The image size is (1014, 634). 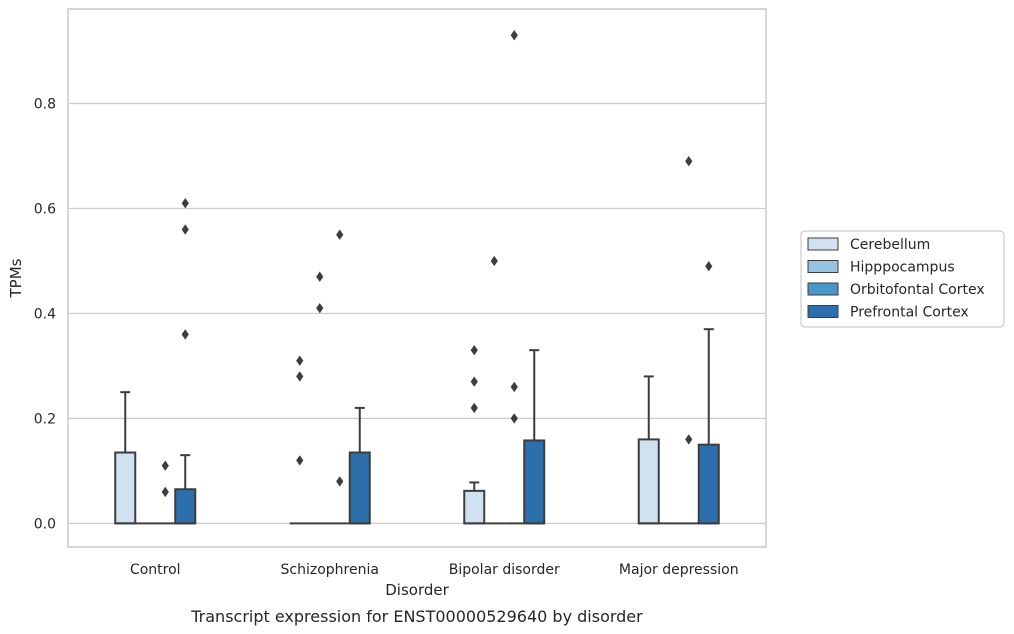 I want to click on legend-label: Prefrontal Cortex, so click(x=909, y=313).